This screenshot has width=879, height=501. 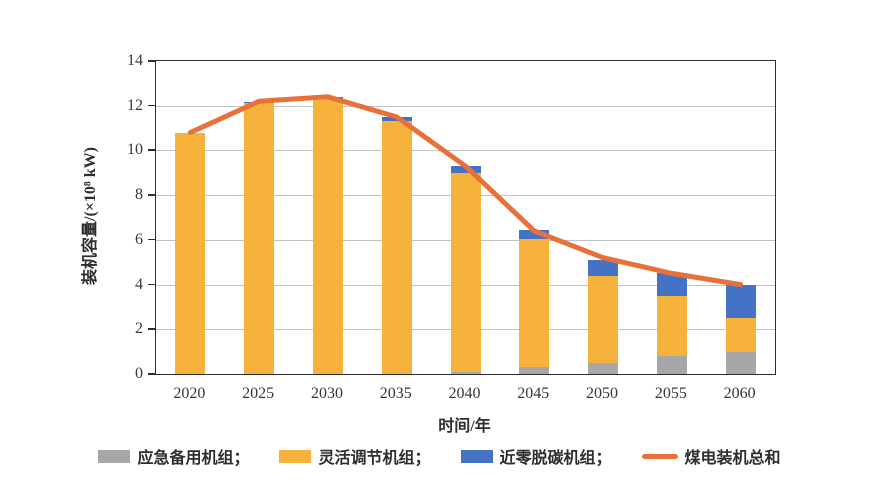 I want to click on x-tick-label: 2035, so click(x=395, y=393).